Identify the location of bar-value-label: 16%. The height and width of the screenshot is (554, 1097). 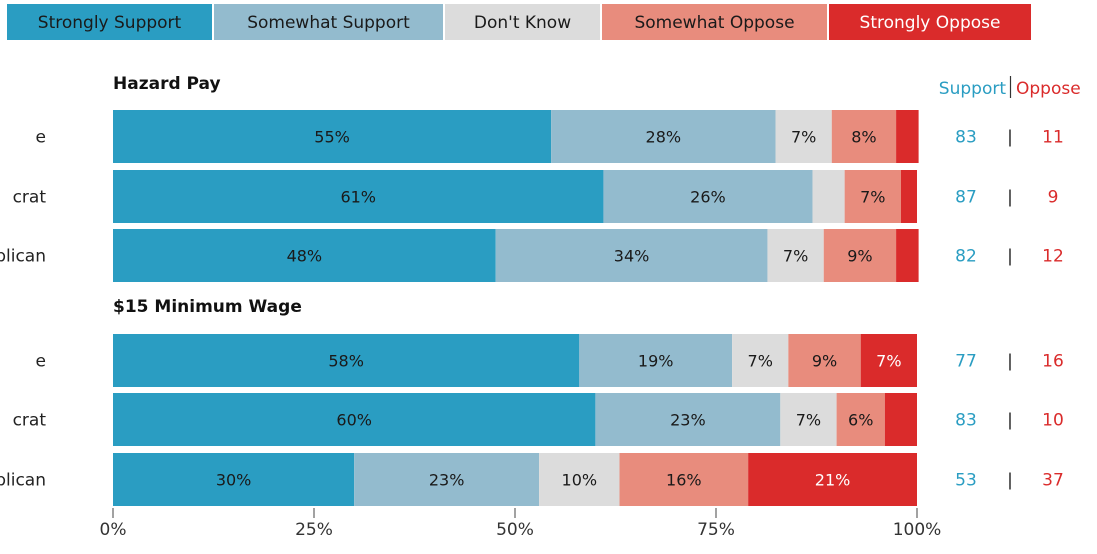
(684, 480).